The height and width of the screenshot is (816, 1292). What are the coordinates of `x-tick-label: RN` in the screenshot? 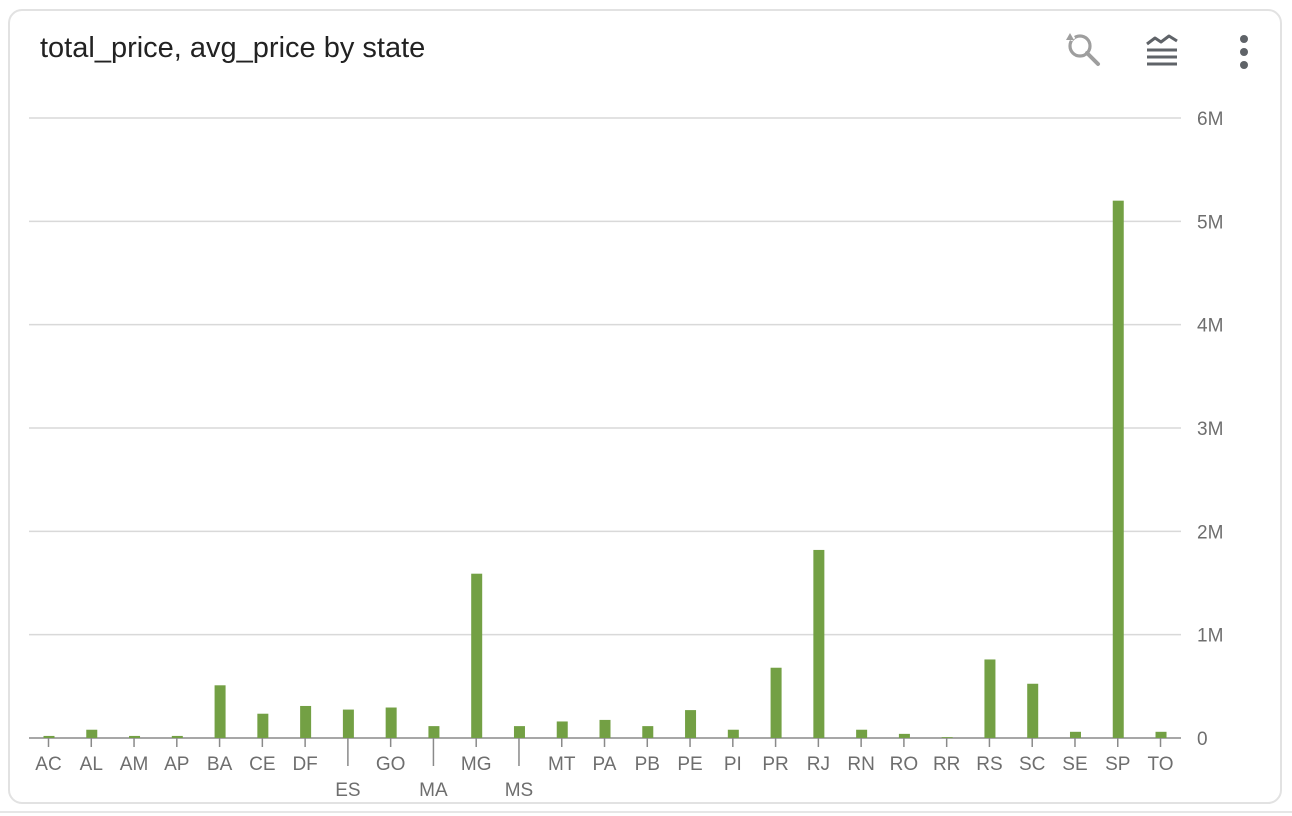 It's located at (860, 764).